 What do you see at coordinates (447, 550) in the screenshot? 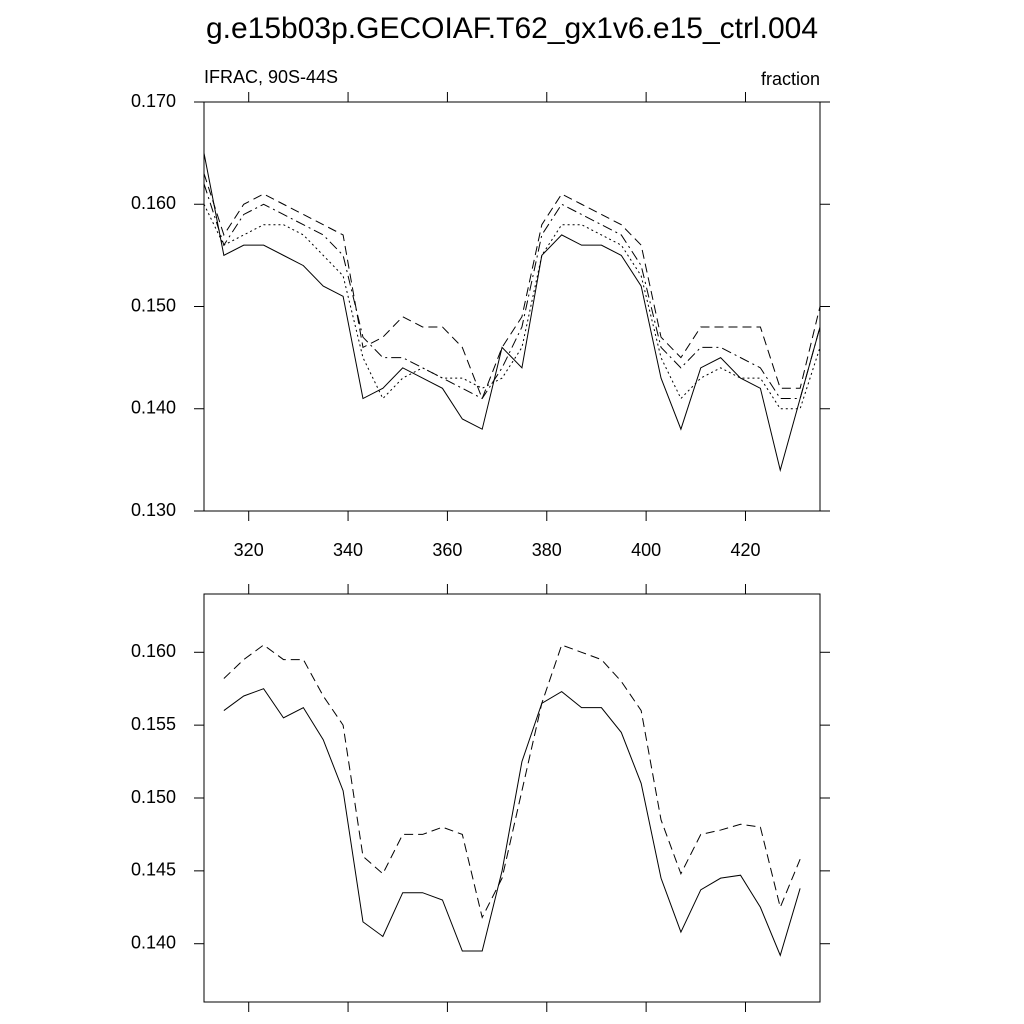
I see `x-tick-label: 360` at bounding box center [447, 550].